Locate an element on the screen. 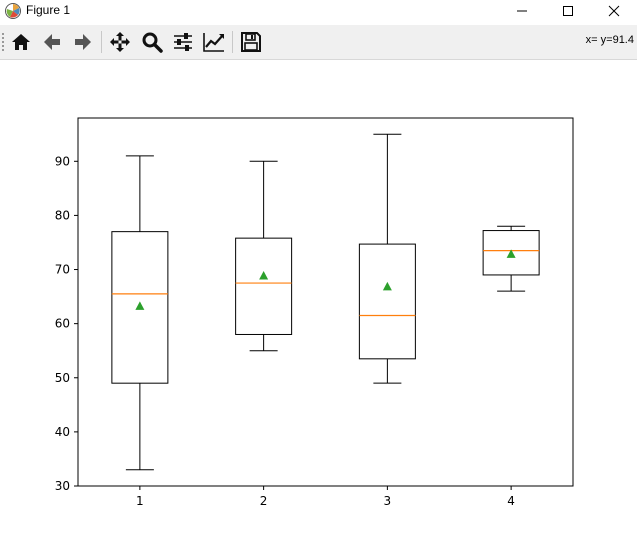  maximize-button is located at coordinates (568, 11).